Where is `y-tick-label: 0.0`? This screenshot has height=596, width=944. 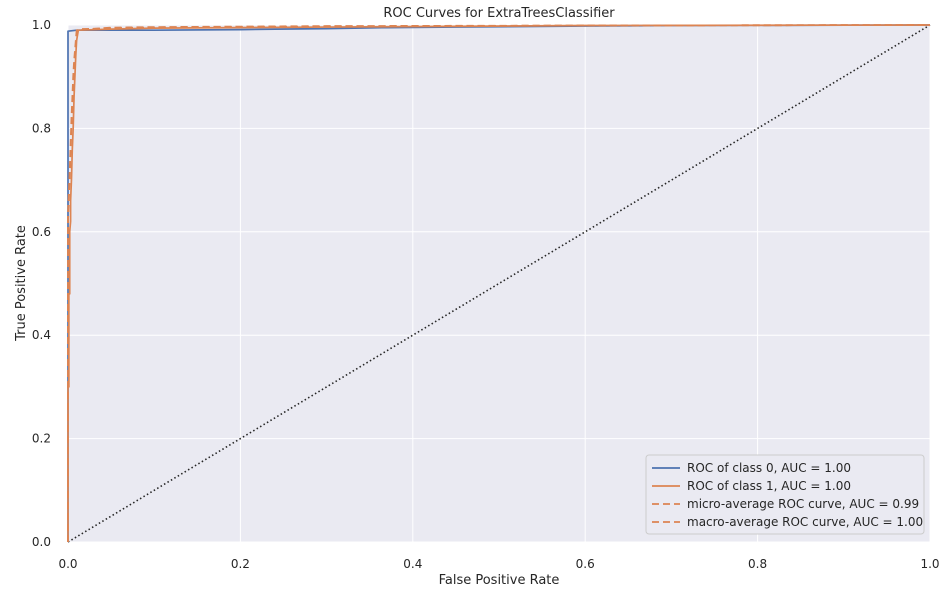 y-tick-label: 0.0 is located at coordinates (41, 542).